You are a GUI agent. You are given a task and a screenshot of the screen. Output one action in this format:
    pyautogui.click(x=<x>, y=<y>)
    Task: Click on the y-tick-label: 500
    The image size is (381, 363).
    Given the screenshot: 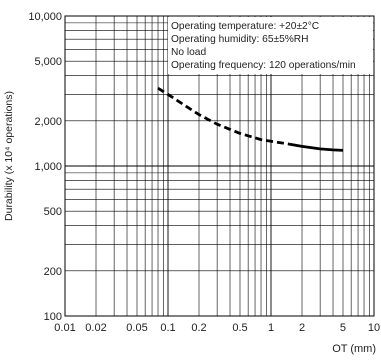 What is the action you would take?
    pyautogui.click(x=53, y=212)
    